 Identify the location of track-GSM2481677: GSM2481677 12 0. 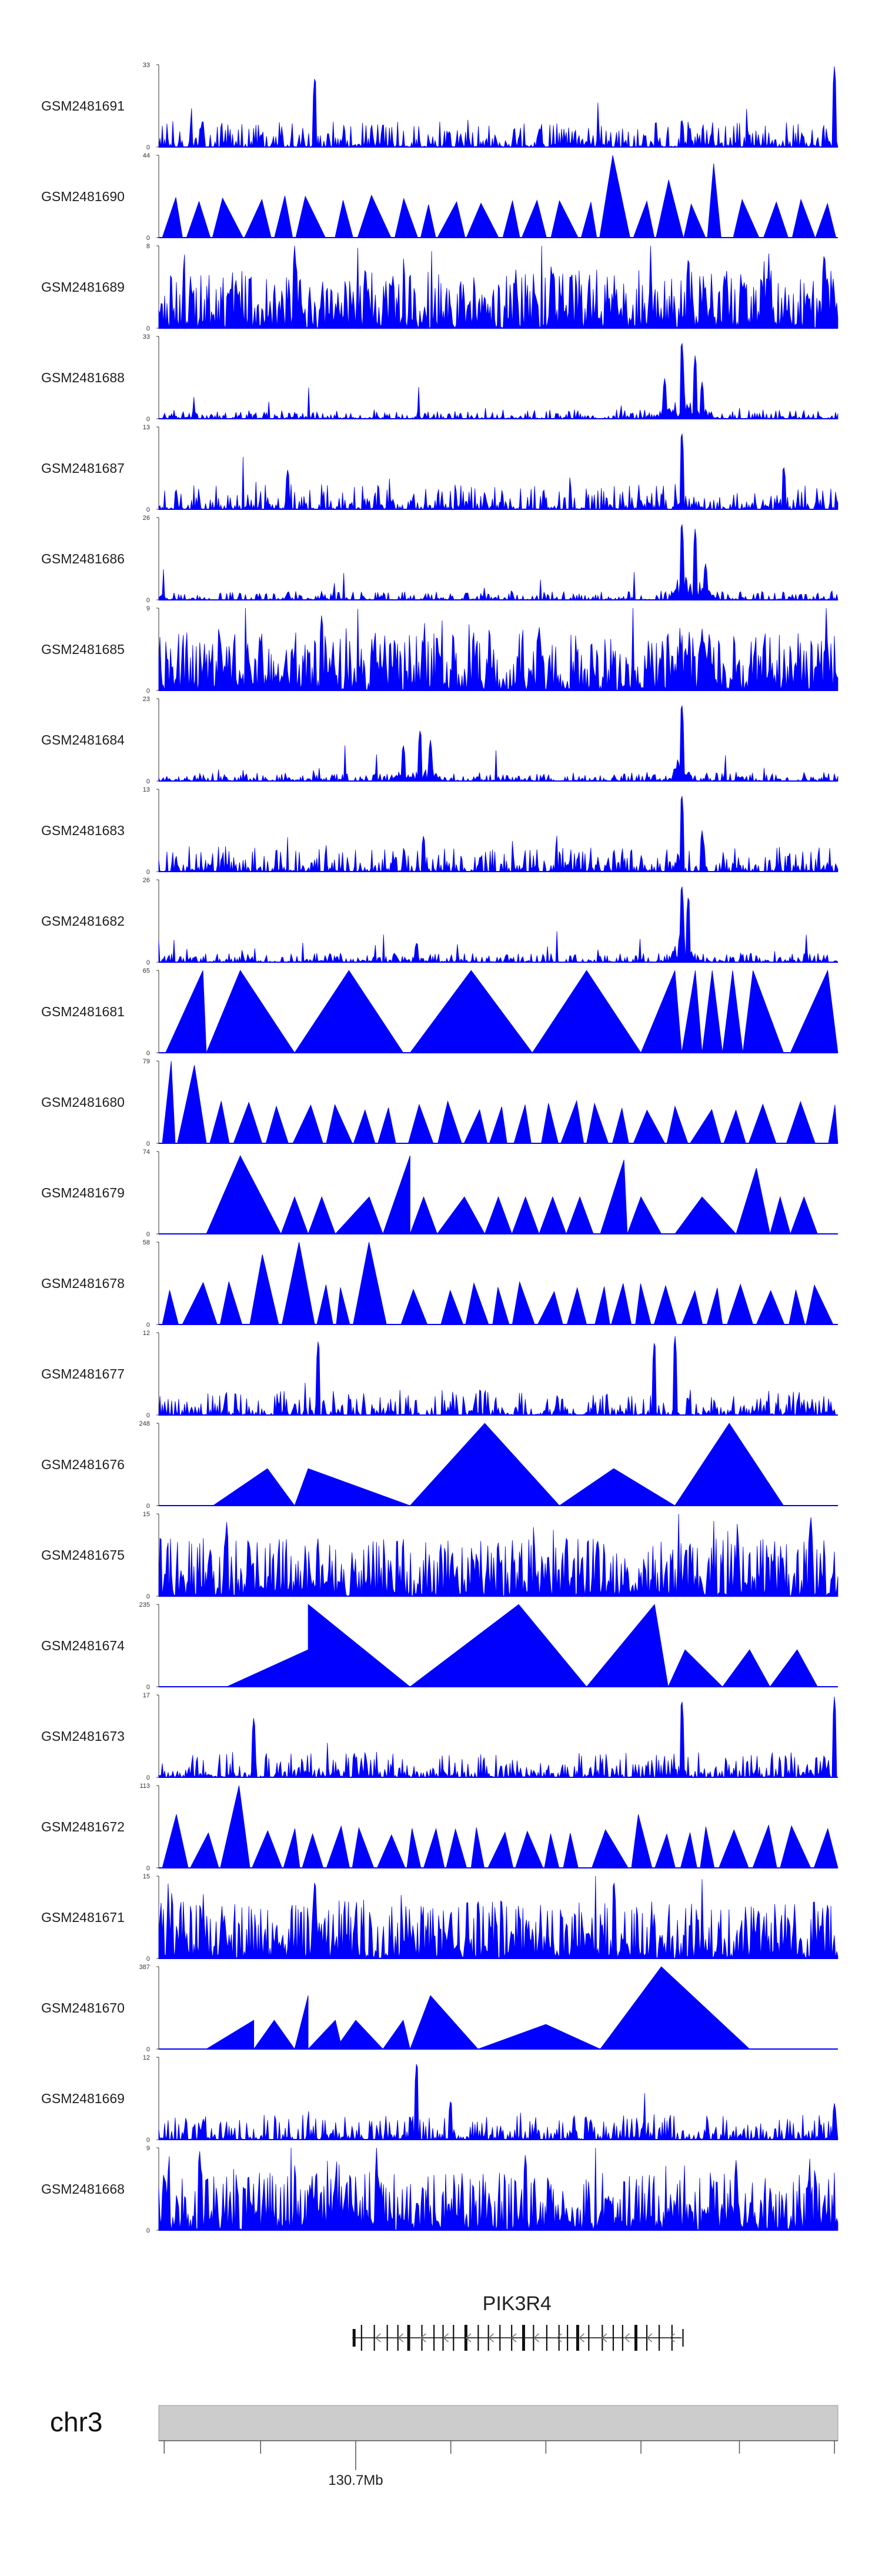
(439, 1374).